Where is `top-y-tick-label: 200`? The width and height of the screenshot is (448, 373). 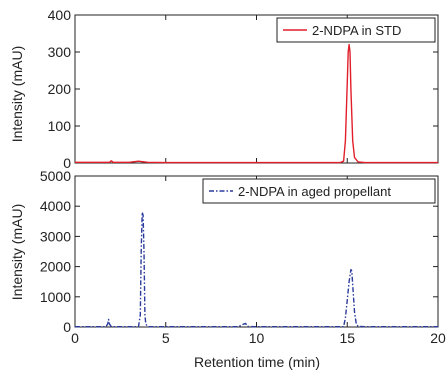
top-y-tick-label: 200 is located at coordinates (60, 89).